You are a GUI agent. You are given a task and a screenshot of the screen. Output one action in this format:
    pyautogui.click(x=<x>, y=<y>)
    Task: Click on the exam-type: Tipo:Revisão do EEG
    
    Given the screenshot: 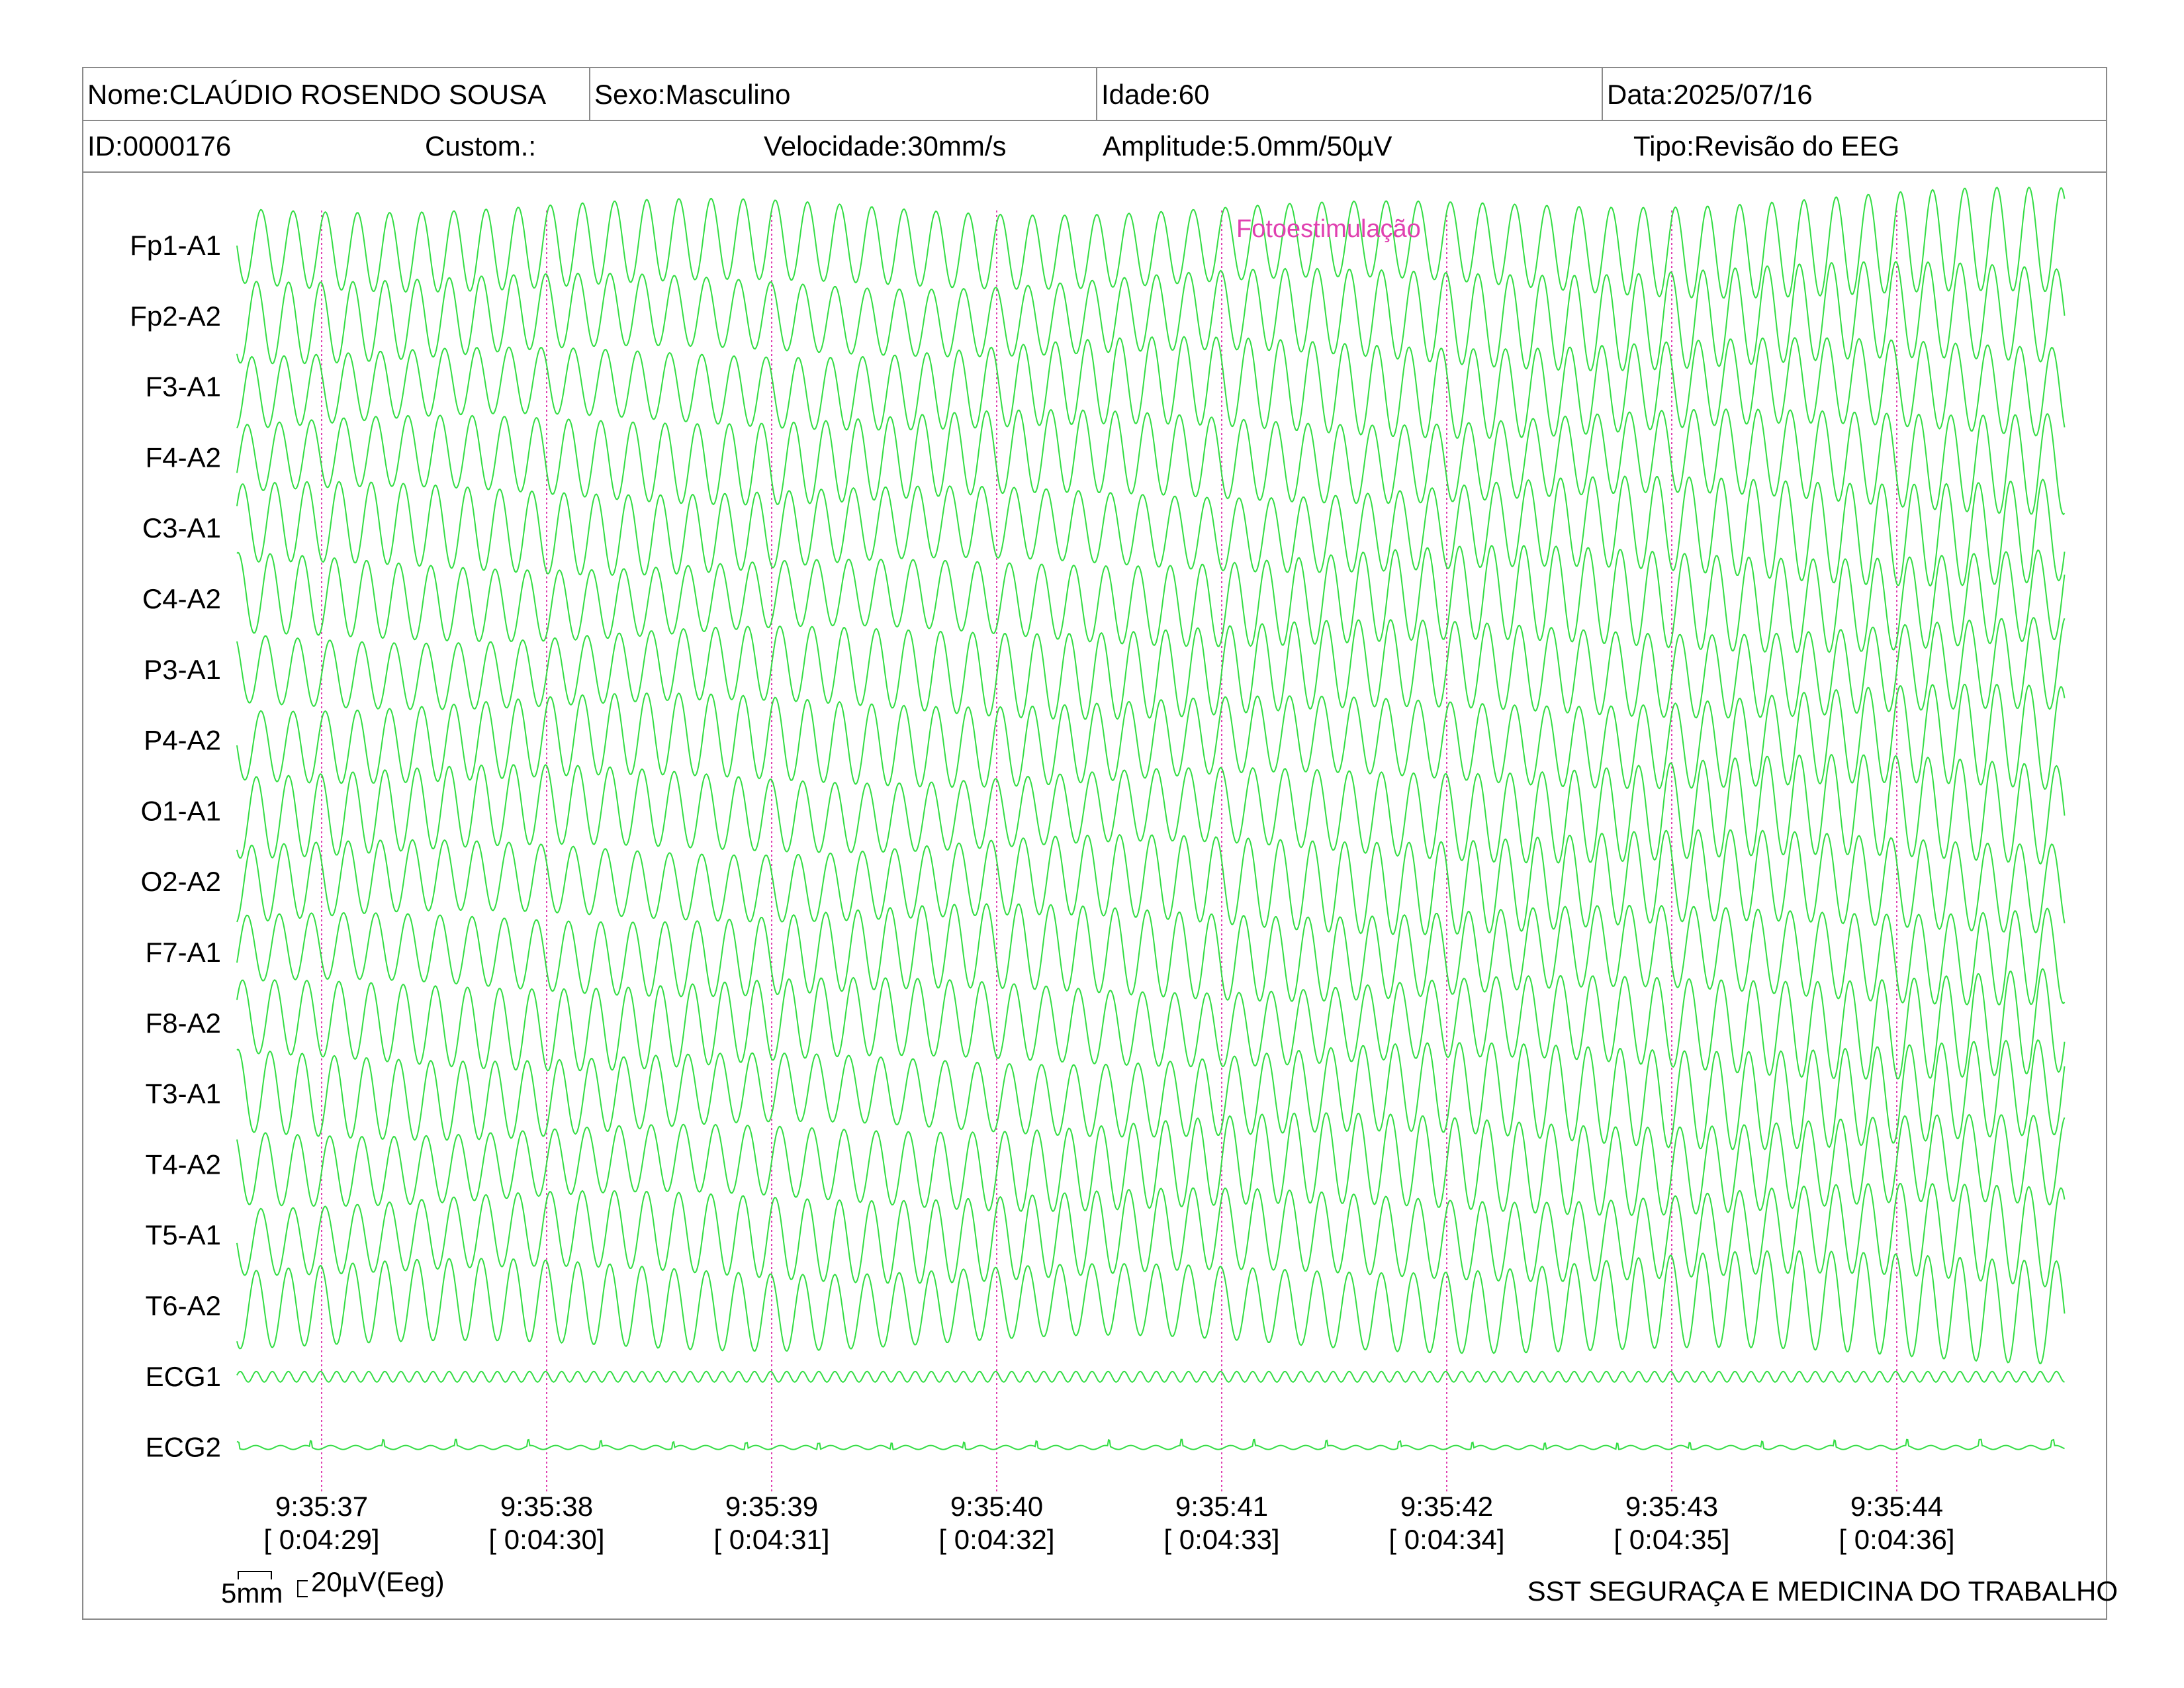 What is the action you would take?
    pyautogui.click(x=1766, y=146)
    